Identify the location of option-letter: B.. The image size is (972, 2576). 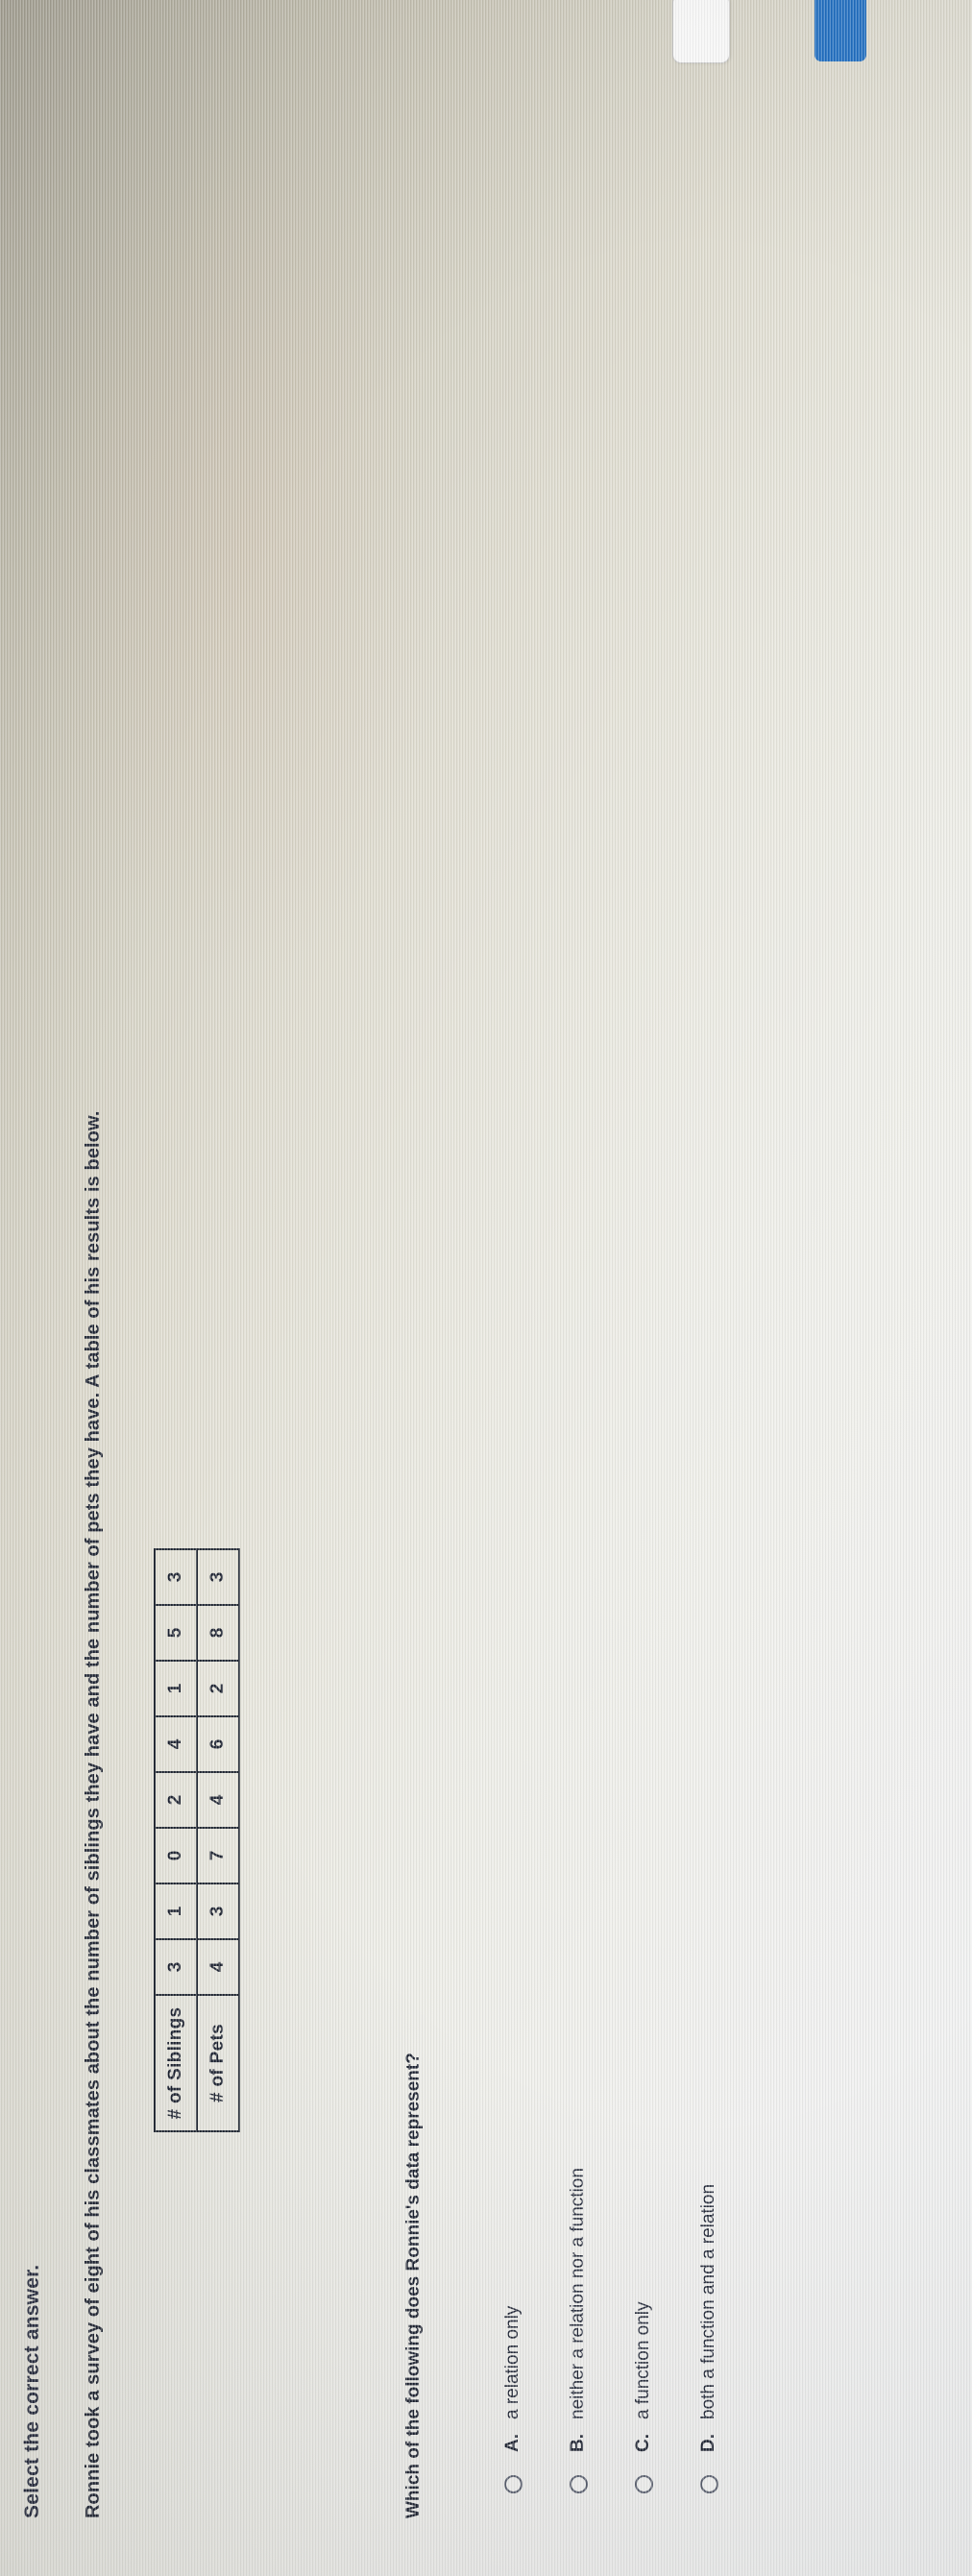
(578, 2443).